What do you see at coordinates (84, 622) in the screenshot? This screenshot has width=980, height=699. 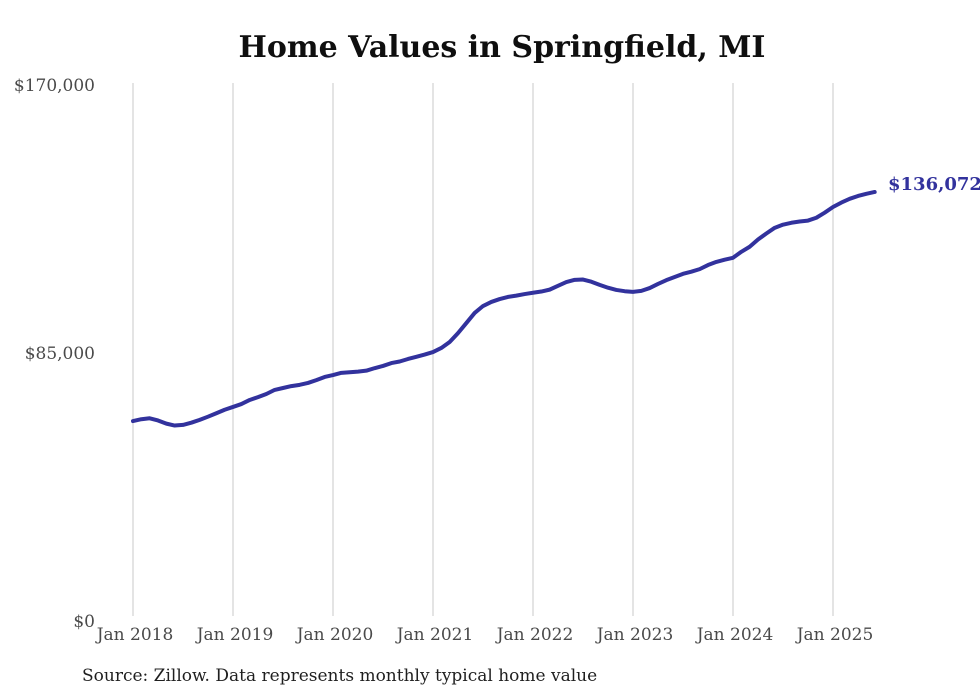 I see `y-tick-label: $0` at bounding box center [84, 622].